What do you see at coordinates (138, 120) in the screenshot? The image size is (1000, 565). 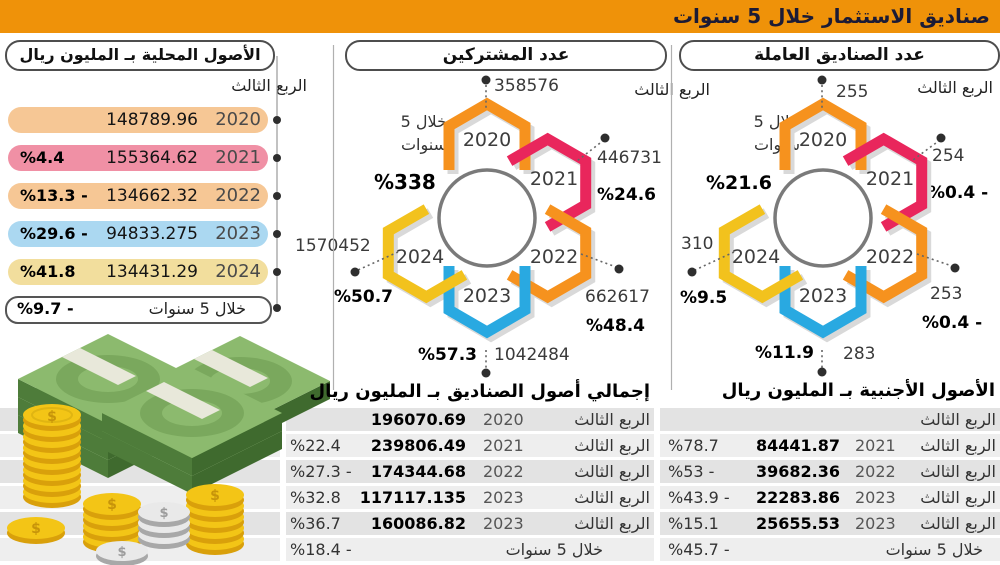 I see `local-assets-row-2020: 2020 148789.96` at bounding box center [138, 120].